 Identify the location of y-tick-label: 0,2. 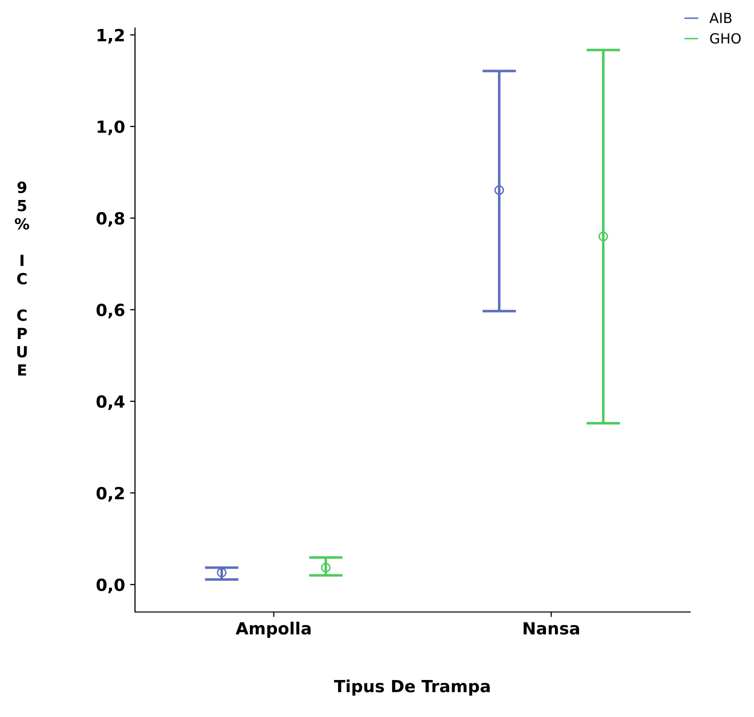
(110, 494).